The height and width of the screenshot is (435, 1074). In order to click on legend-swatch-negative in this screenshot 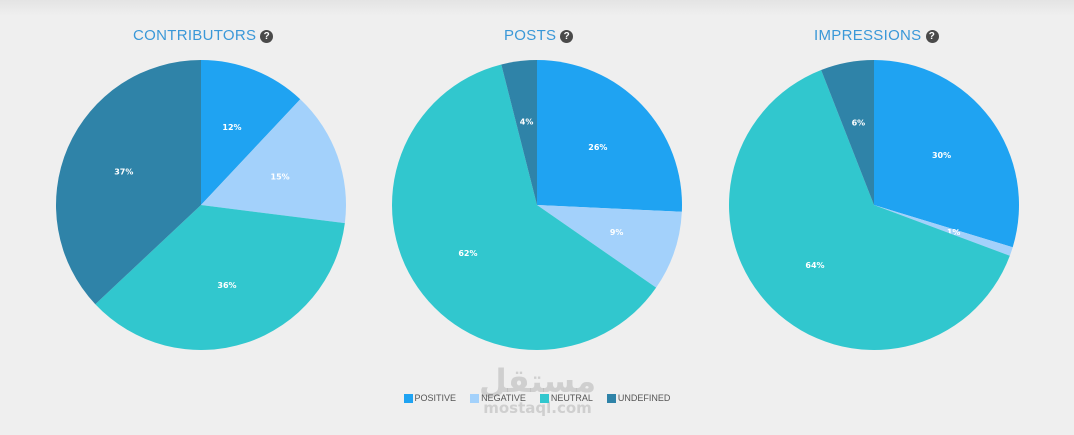, I will do `click(475, 398)`.